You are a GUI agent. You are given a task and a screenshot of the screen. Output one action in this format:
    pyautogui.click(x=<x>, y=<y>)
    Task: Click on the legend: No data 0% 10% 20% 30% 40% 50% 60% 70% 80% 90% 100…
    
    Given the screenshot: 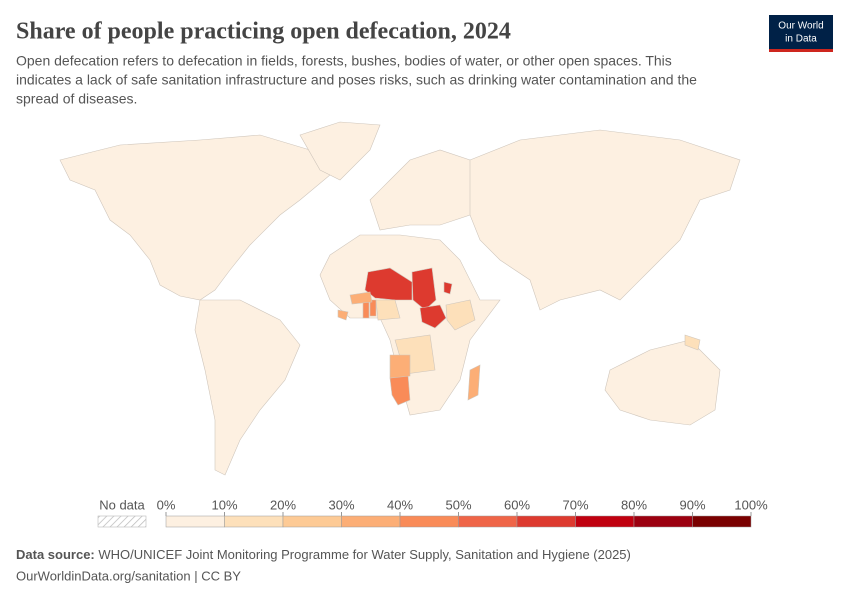 What is the action you would take?
    pyautogui.click(x=432, y=512)
    